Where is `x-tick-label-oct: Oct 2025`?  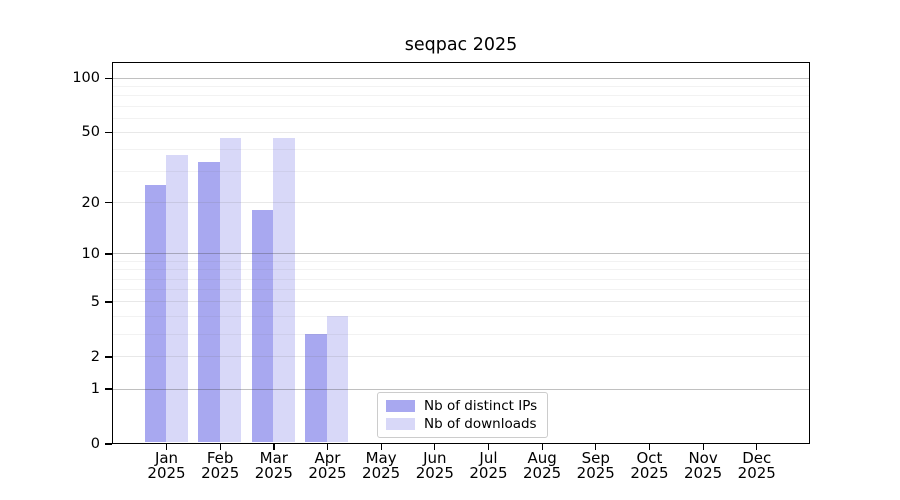
x-tick-label-oct: Oct 2025 is located at coordinates (649, 465).